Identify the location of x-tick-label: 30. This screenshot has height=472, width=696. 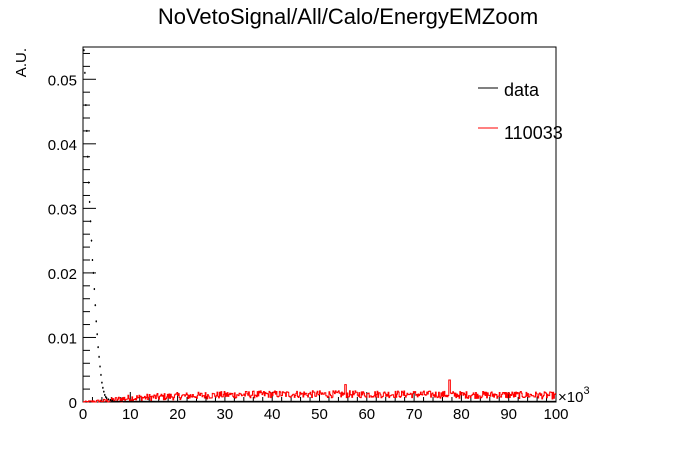
(225, 414).